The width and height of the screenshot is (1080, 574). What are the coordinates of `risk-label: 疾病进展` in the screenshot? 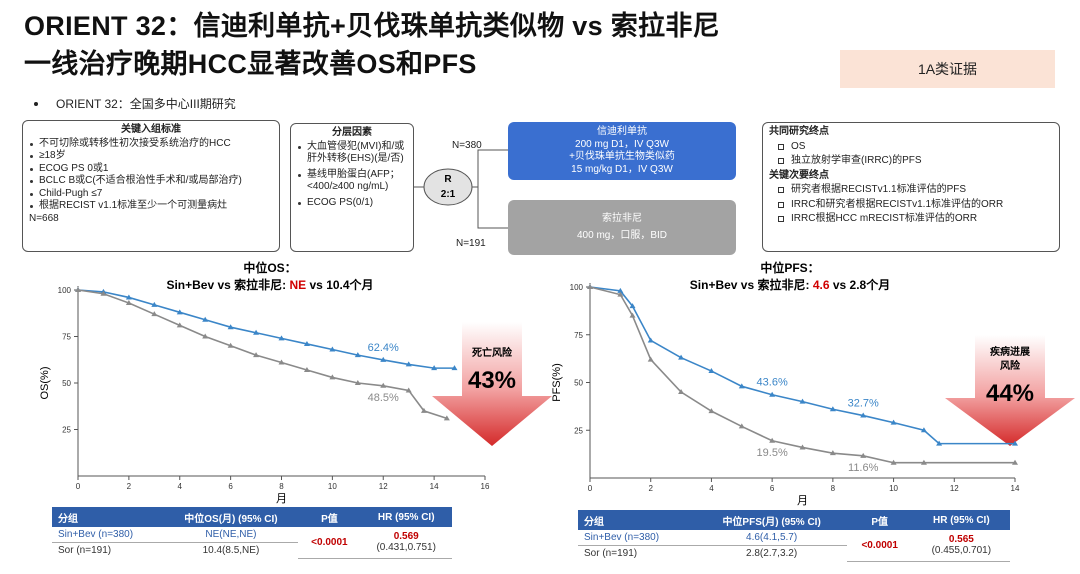 It's located at (1010, 351).